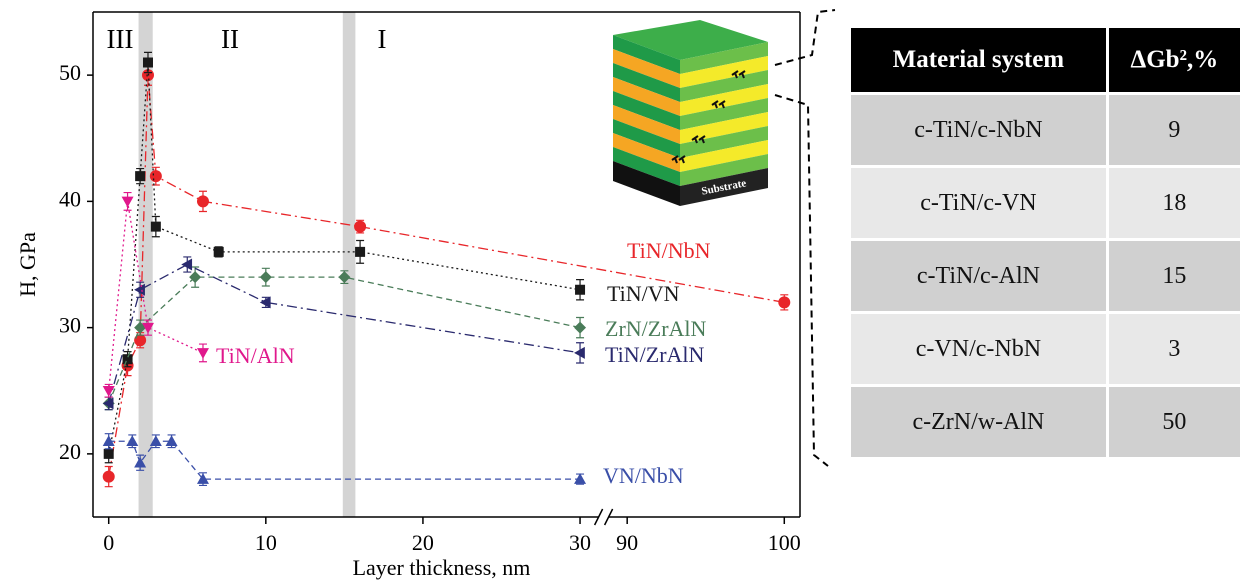 This screenshot has width=1243, height=582. What do you see at coordinates (423, 542) in the screenshot?
I see `x-tick-label: 20` at bounding box center [423, 542].